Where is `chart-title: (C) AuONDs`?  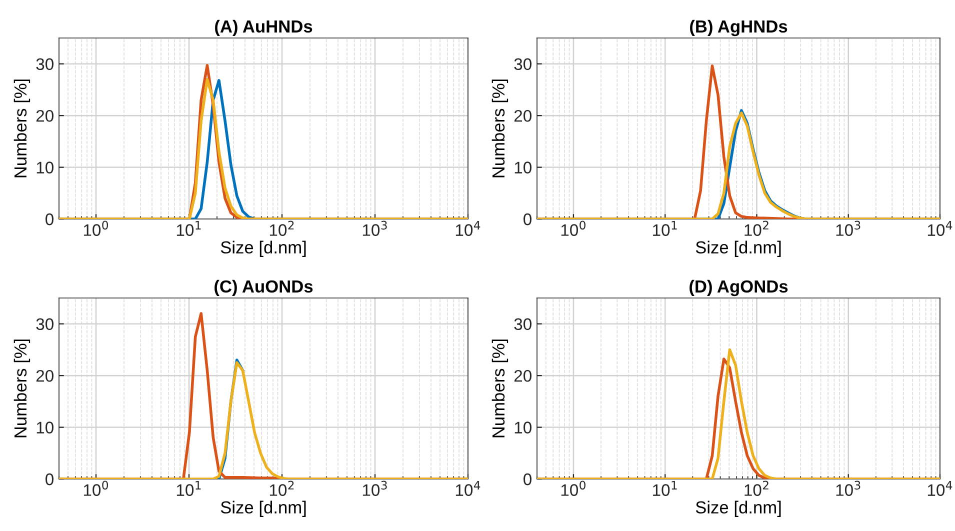
chart-title: (C) AuONDs is located at coordinates (263, 288).